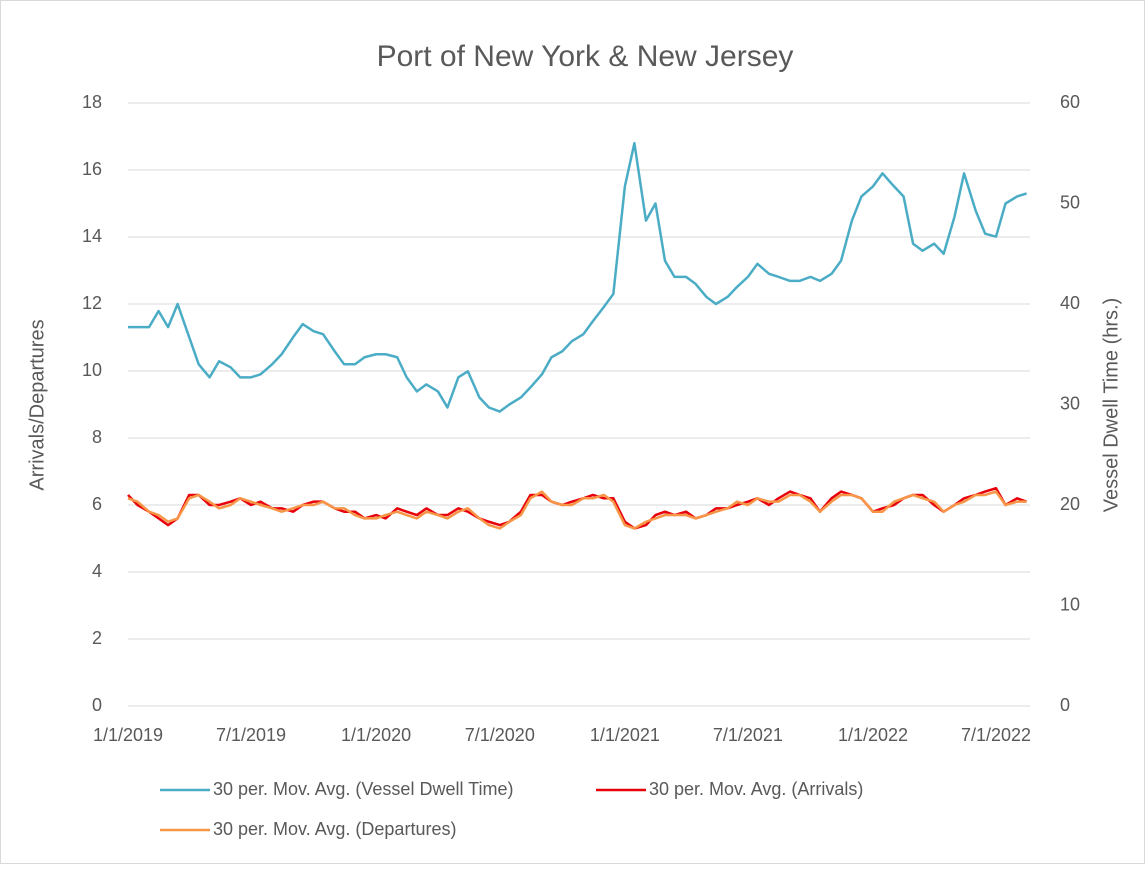  What do you see at coordinates (996, 735) in the screenshot?
I see `x-tick-label: 7/1/2022` at bounding box center [996, 735].